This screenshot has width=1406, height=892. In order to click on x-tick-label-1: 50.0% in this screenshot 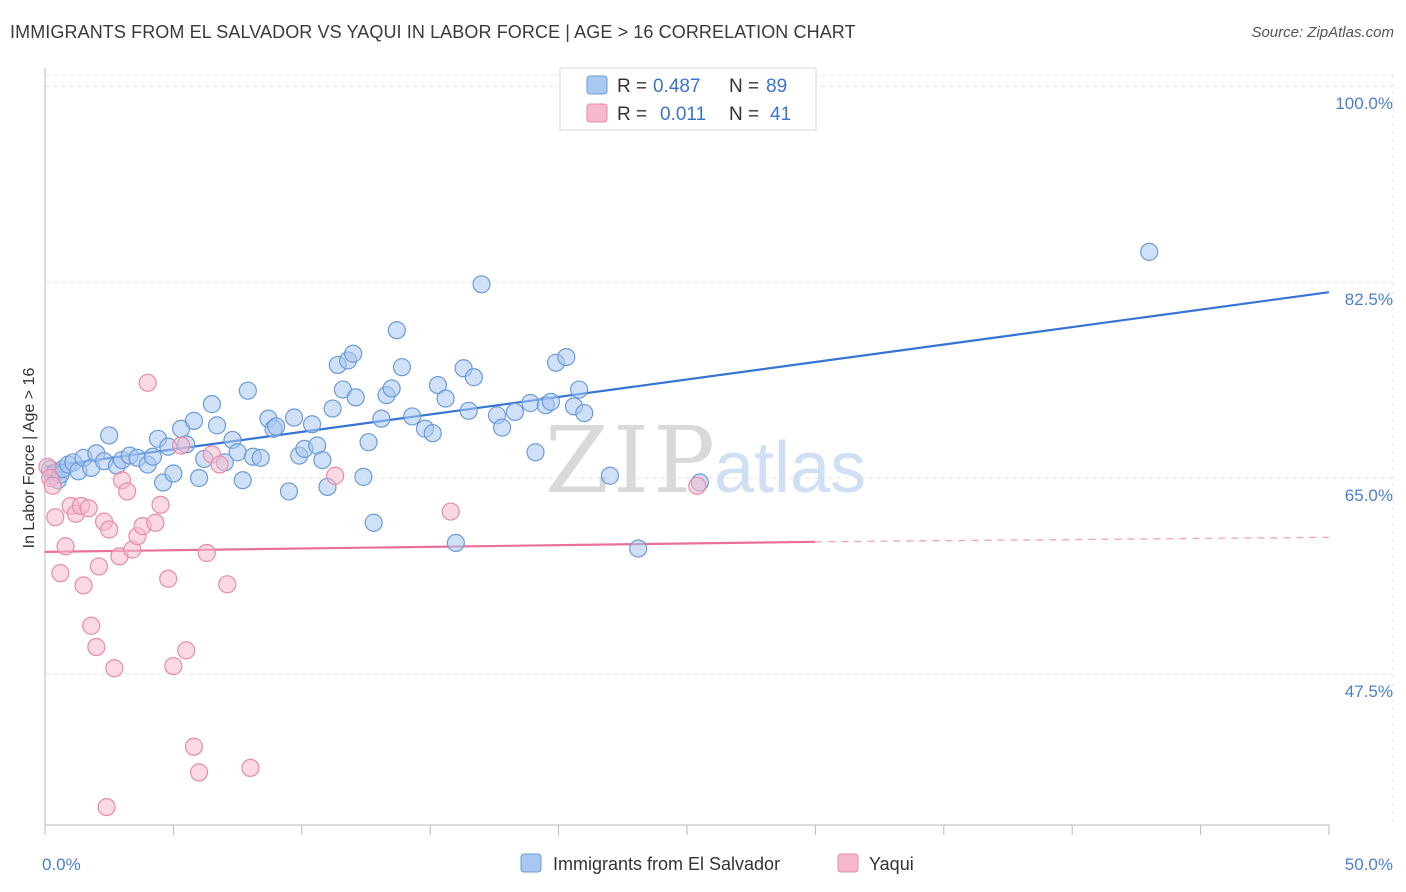, I will do `click(1369, 864)`.